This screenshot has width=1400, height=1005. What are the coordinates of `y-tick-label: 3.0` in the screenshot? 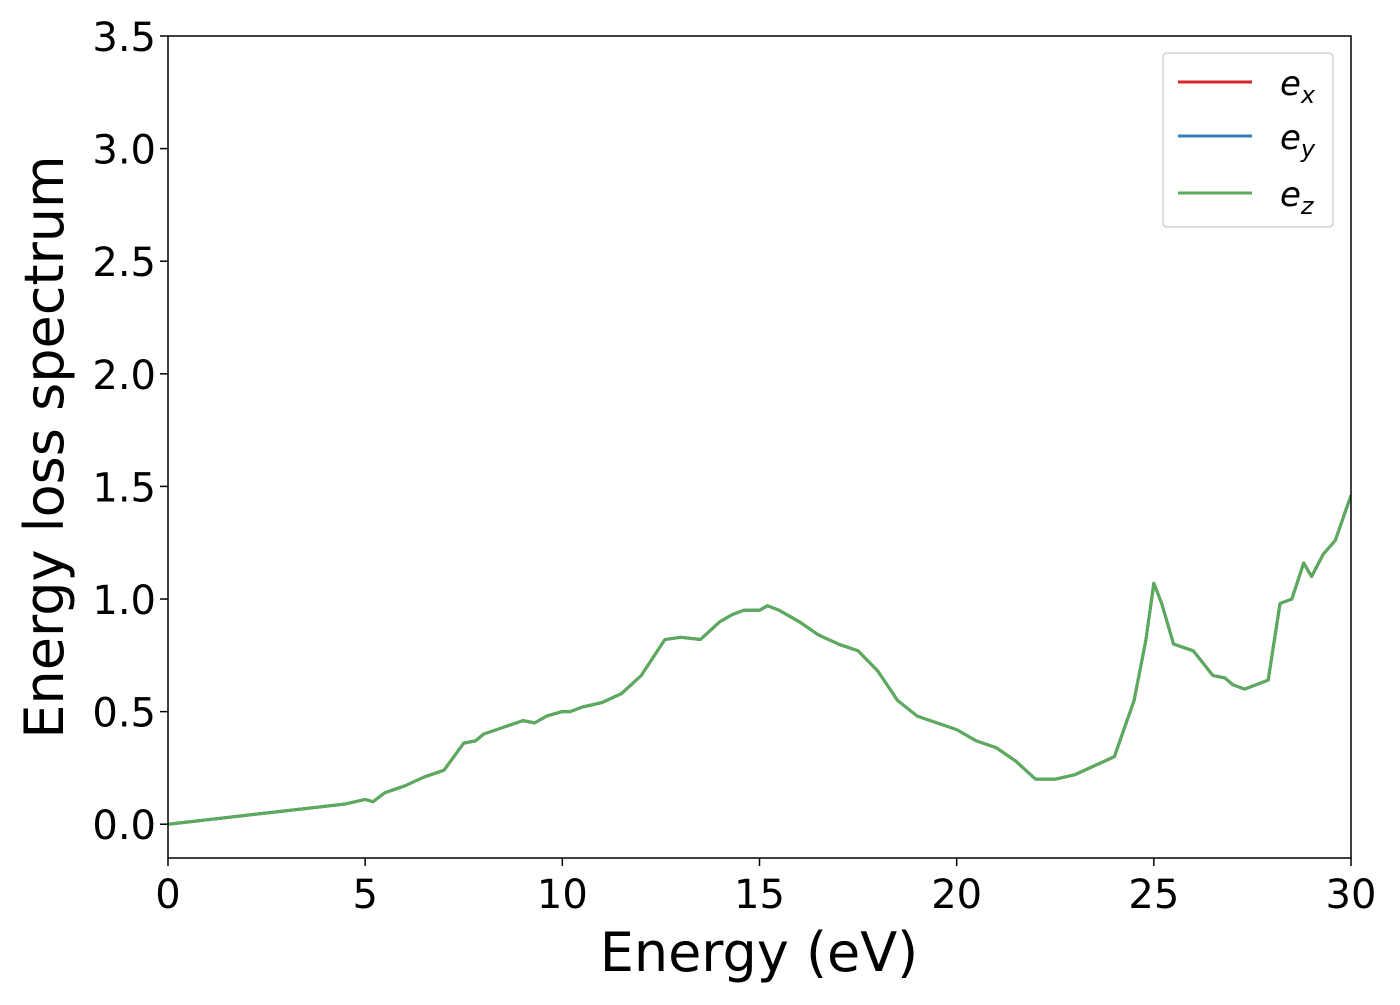 It's located at (124, 151).